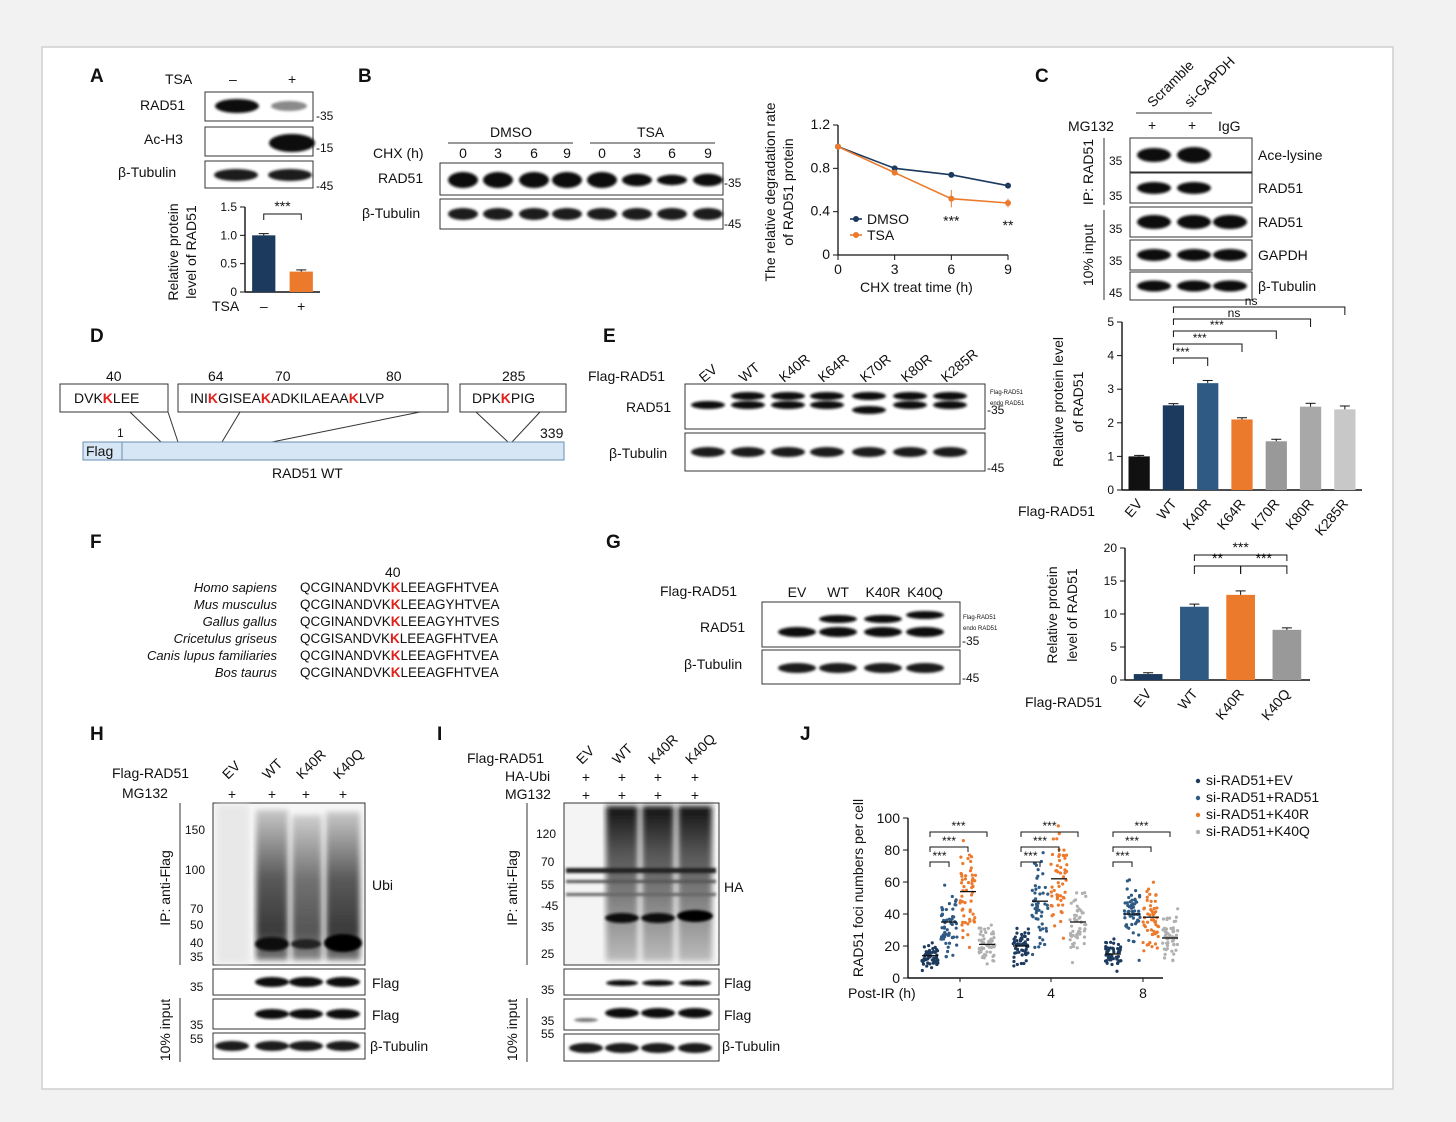 This screenshot has width=1456, height=1122. Describe the element at coordinates (1091, 126) in the screenshot. I see `c-mg132: MG132` at that location.